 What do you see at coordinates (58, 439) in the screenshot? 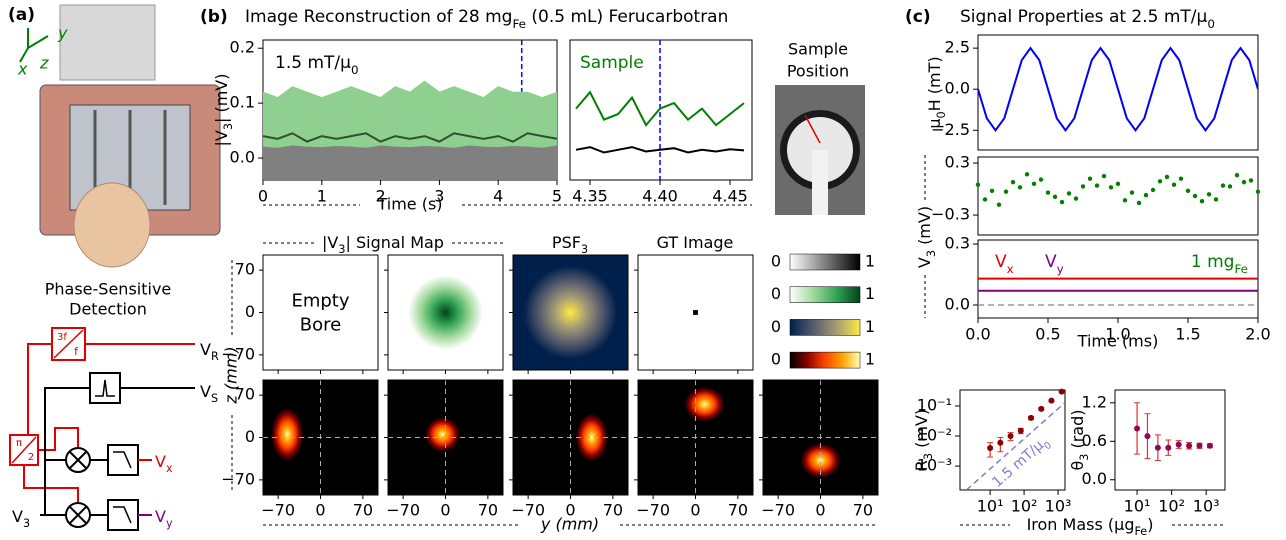
I see `wire` at bounding box center [58, 439].